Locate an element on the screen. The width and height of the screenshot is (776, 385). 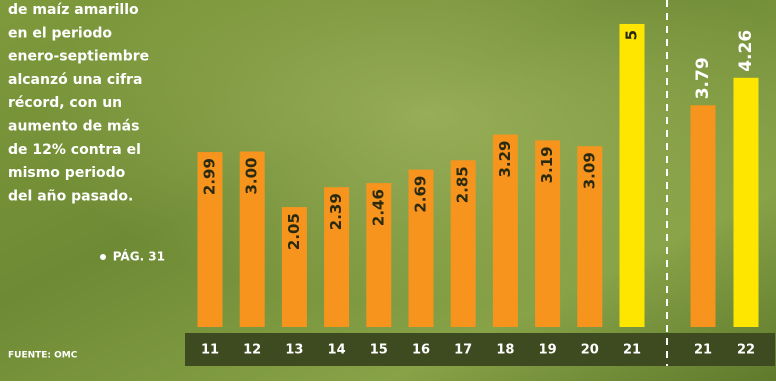
x-tick-label: 17 is located at coordinates (463, 350).